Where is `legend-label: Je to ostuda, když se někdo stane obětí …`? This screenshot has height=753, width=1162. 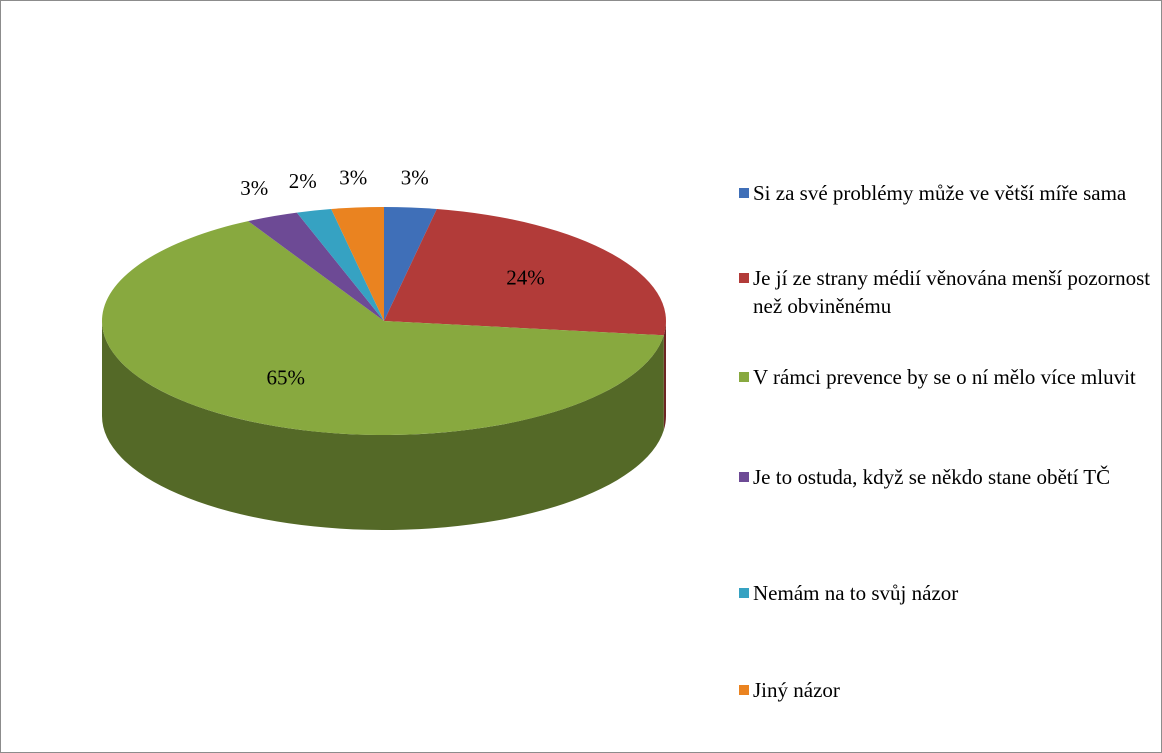
legend-label: Je to ostuda, když se někdo stane obětí … is located at coordinates (932, 477).